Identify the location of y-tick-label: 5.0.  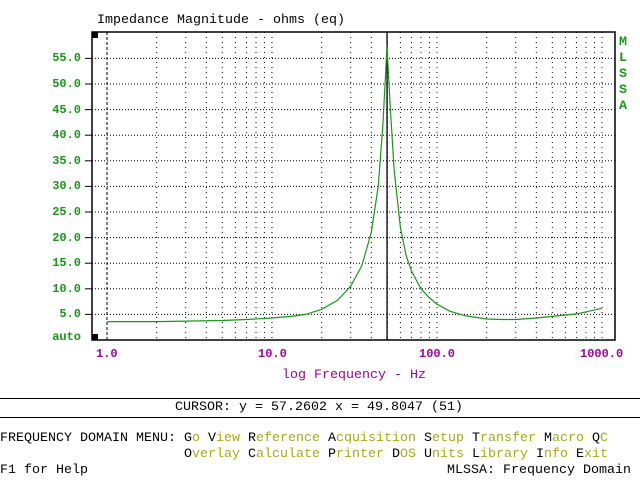
(70, 314).